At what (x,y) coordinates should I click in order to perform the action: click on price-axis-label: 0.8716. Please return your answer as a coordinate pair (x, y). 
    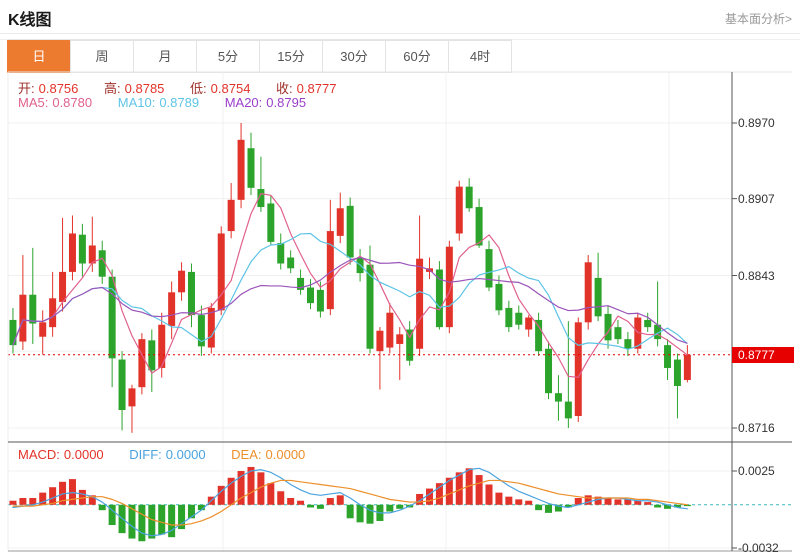
    Looking at the image, I should click on (756, 428).